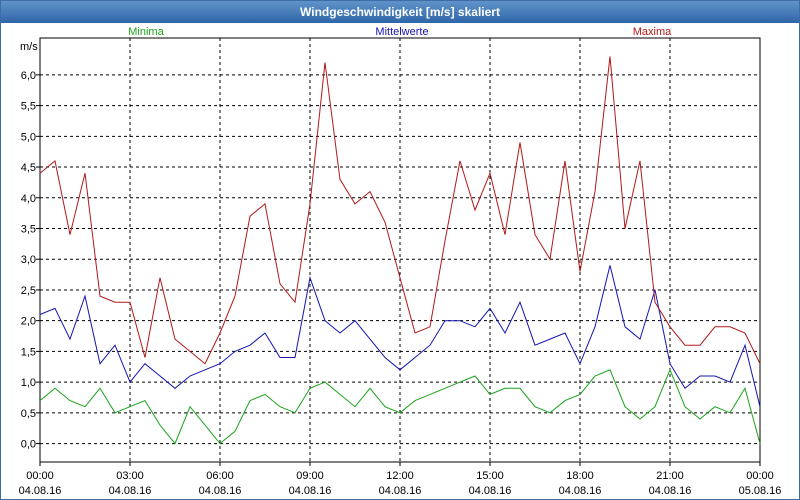 The width and height of the screenshot is (800, 500). I want to click on legend-minima: Minima, so click(146, 32).